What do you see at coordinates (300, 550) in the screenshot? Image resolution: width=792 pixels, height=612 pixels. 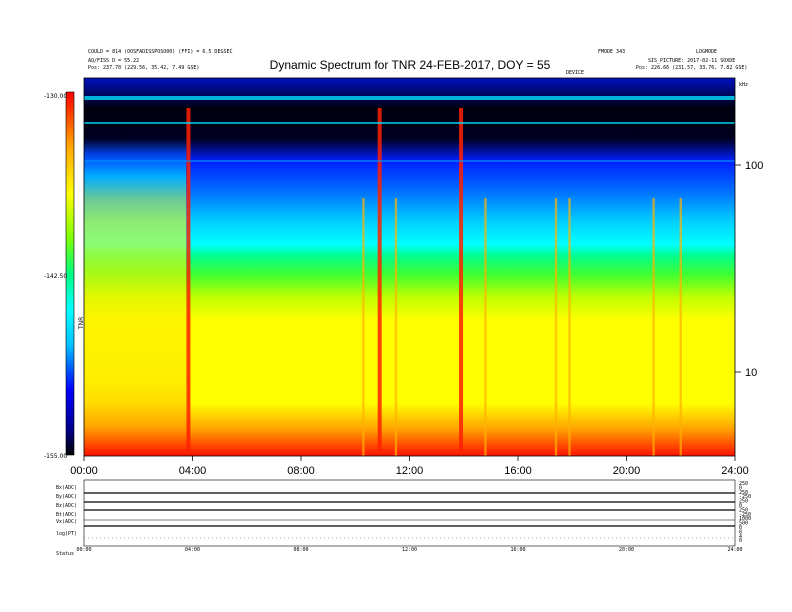 I see `subpanel-x-tick-label: 08:00` at bounding box center [300, 550].